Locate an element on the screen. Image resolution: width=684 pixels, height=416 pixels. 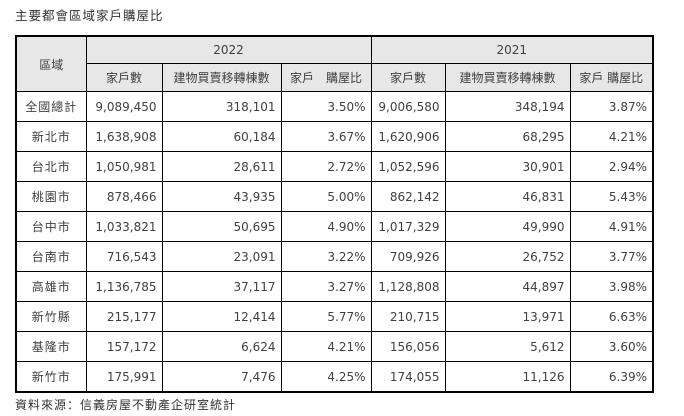
households-2021-cell: 1,017,329 is located at coordinates (408, 226).